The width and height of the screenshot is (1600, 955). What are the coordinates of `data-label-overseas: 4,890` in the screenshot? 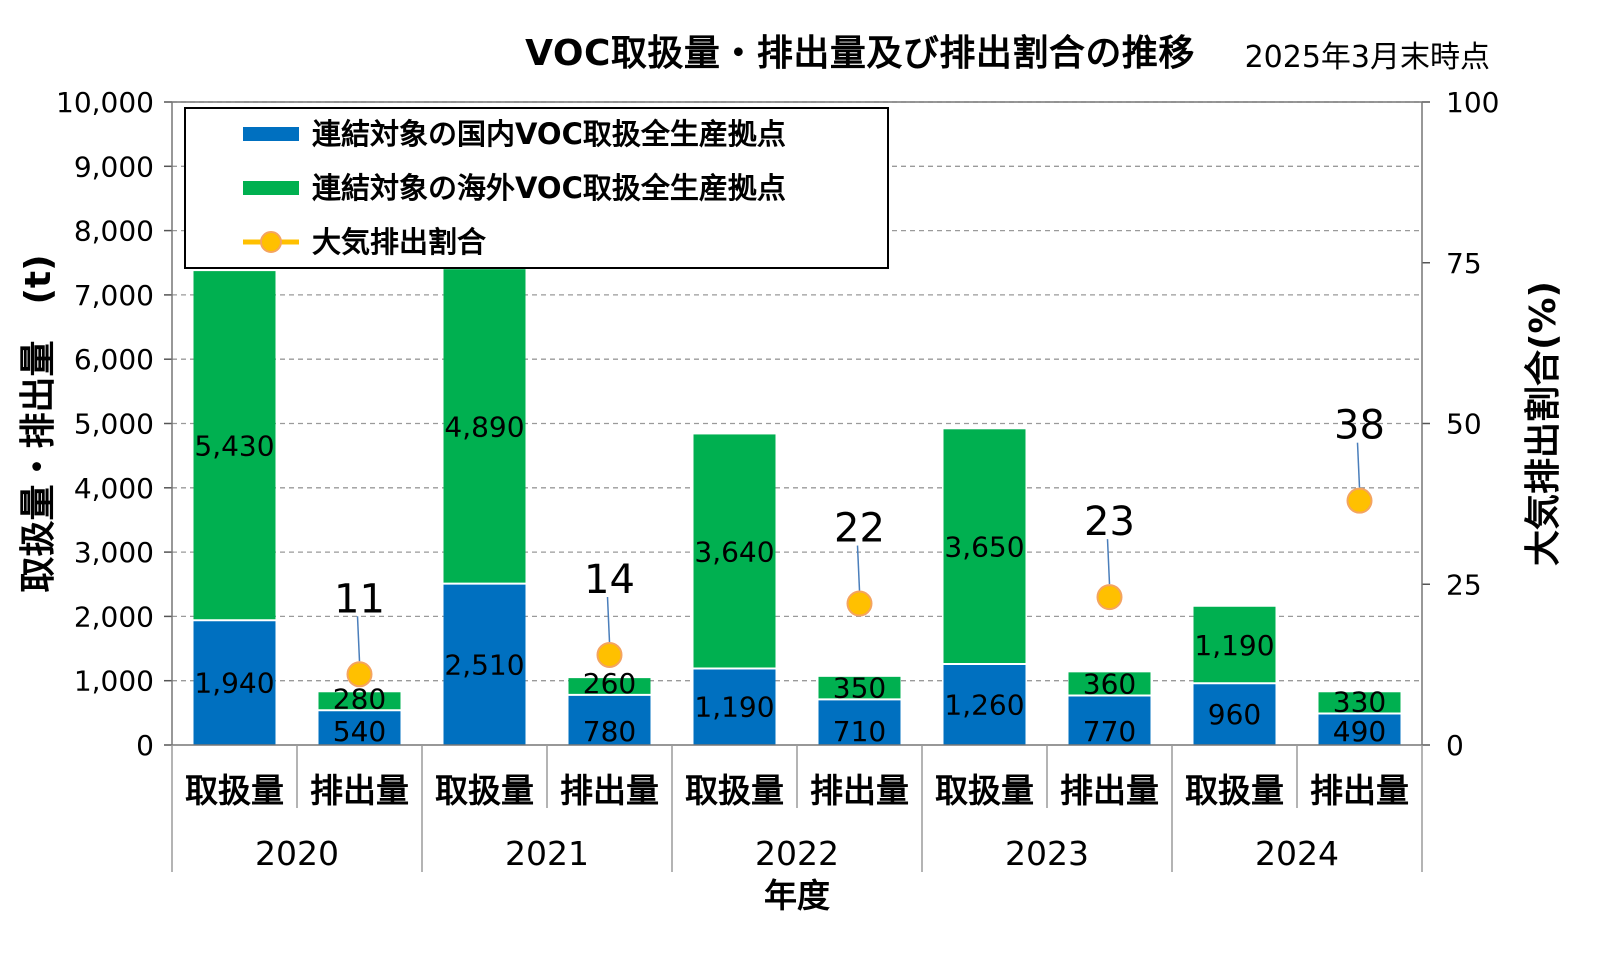 It's located at (484, 426).